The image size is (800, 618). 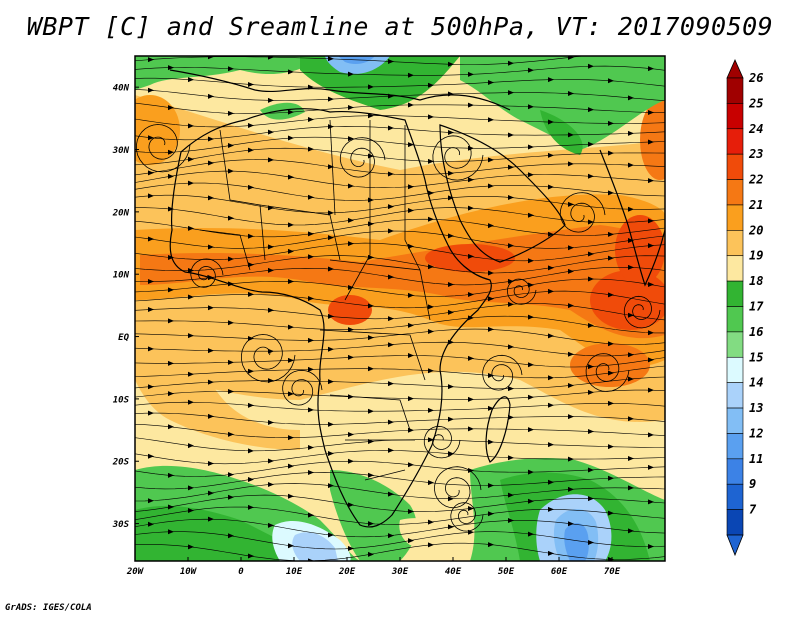 I want to click on arabia-coastline, so click(x=502, y=193).